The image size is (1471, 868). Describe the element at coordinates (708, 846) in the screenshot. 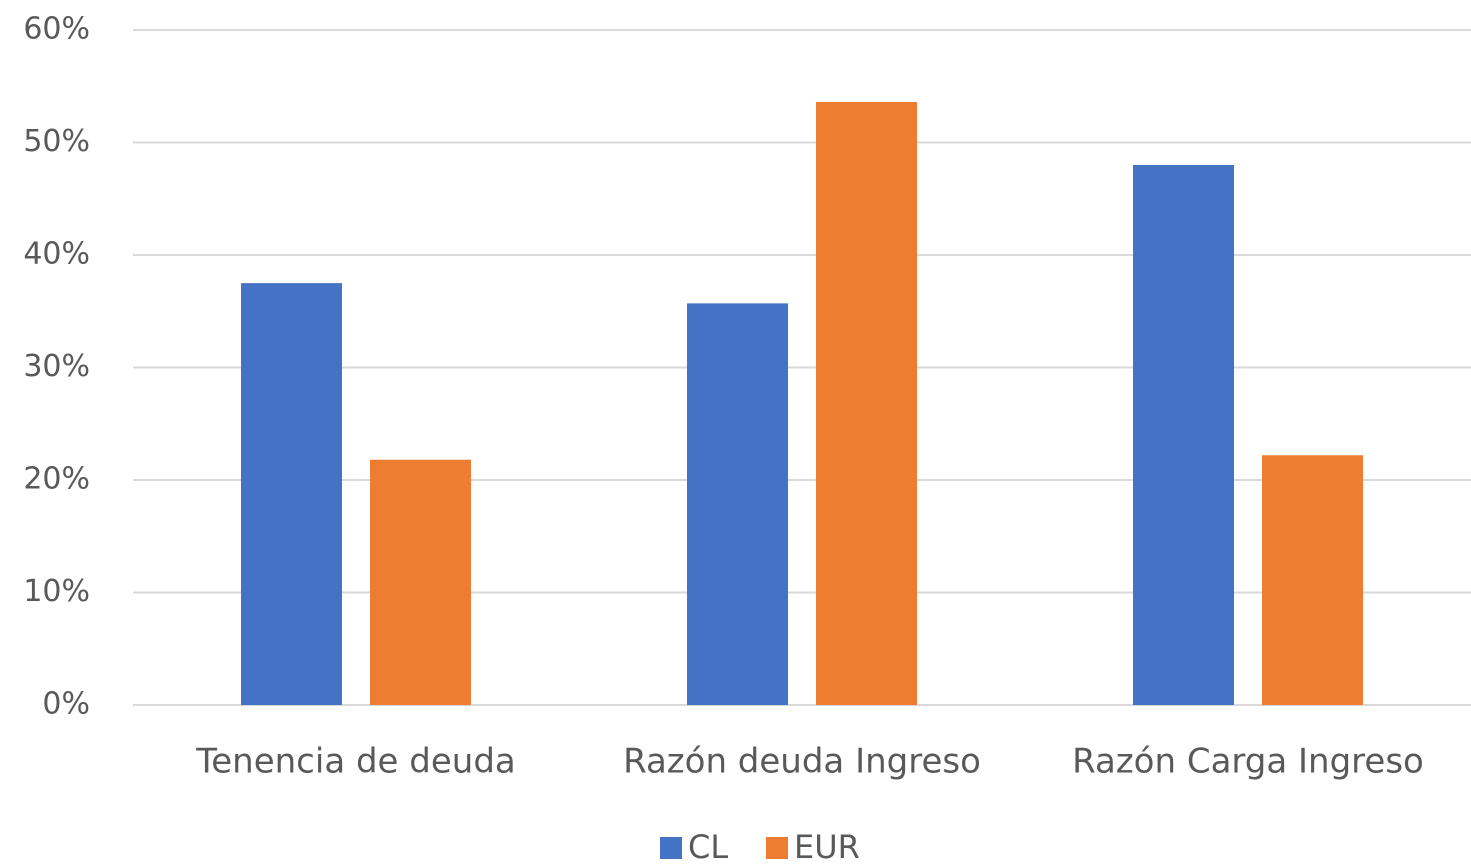

I see `legend-label: CL` at that location.